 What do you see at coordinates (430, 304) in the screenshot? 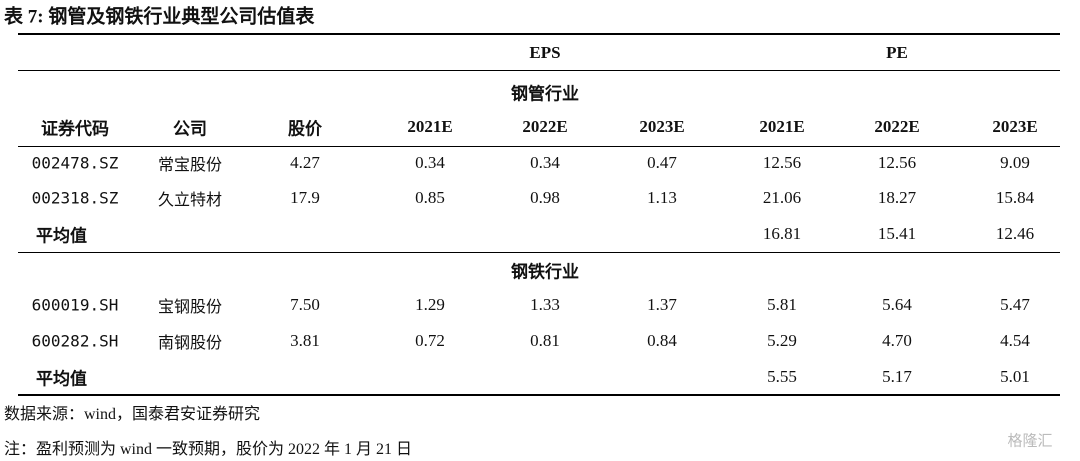
I see `cell: 1.29` at bounding box center [430, 304].